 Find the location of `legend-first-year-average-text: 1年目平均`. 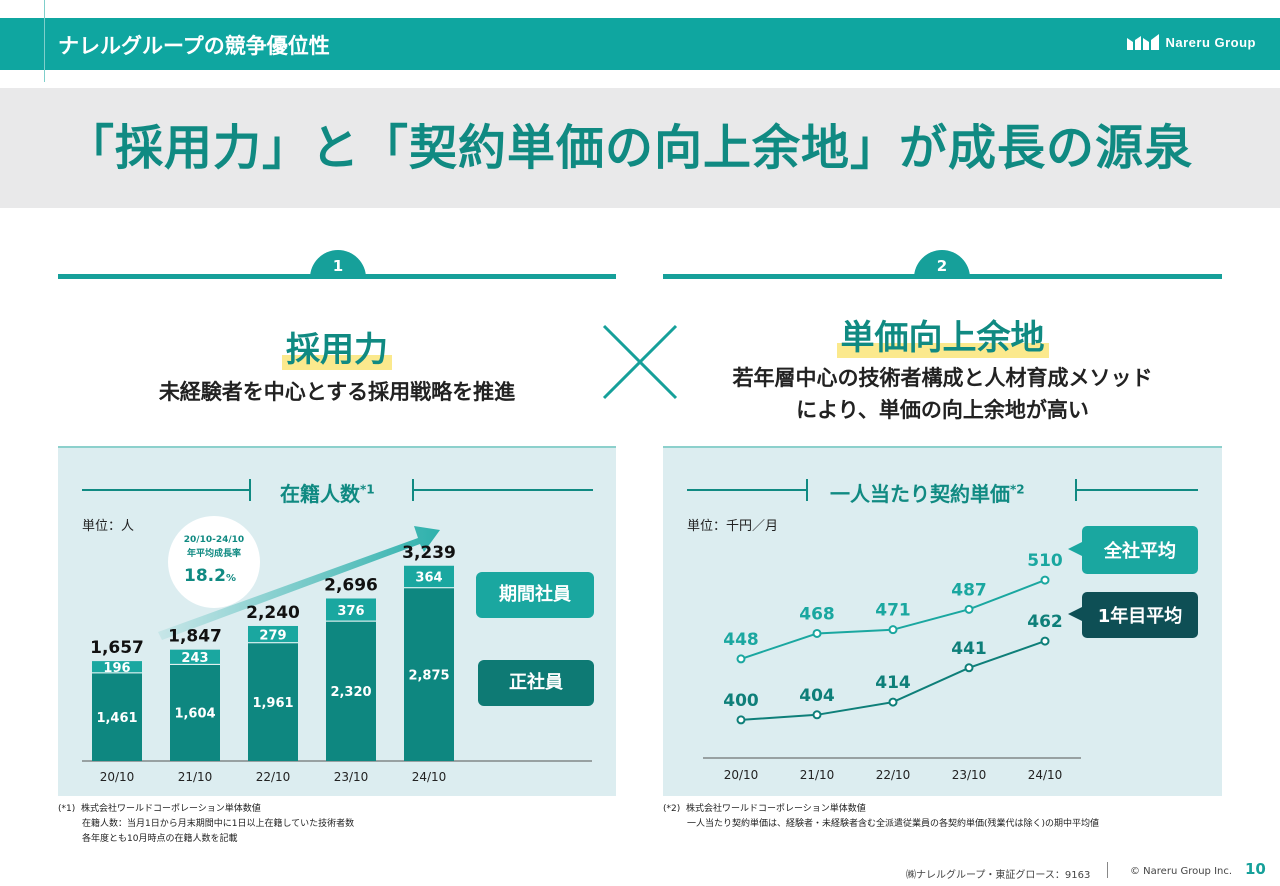

legend-first-year-average-text: 1年目平均 is located at coordinates (1140, 616).